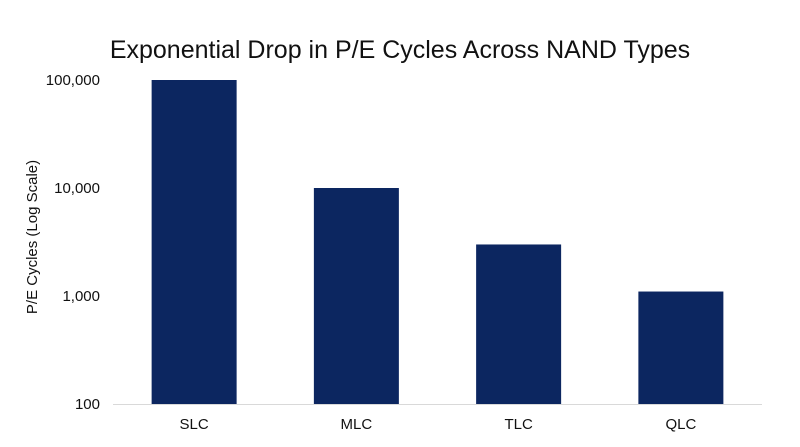 This screenshot has height=447, width=800. Describe the element at coordinates (680, 424) in the screenshot. I see `x-tick-label: QLC` at that location.